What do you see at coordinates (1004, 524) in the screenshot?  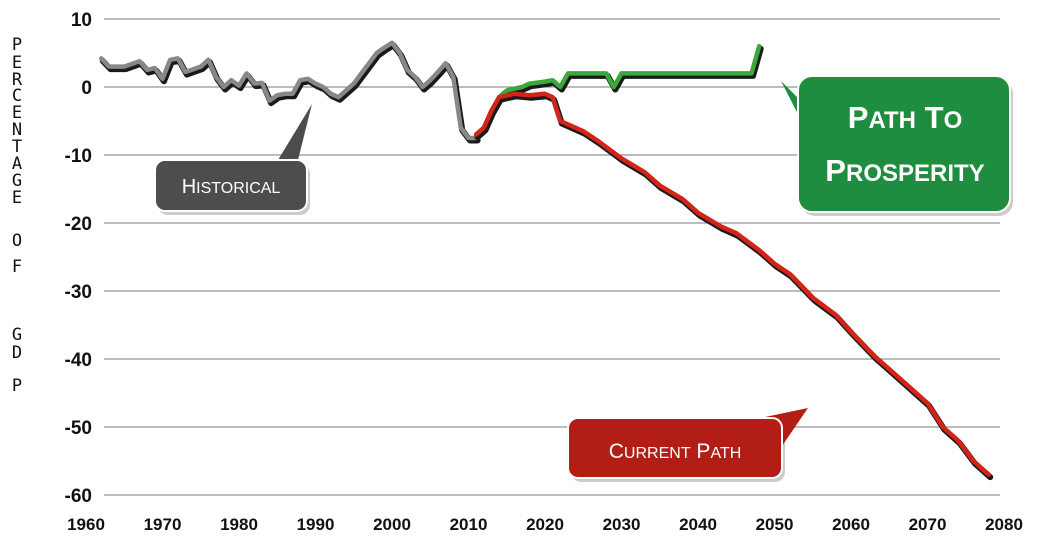 I see `x-tick-label: 2080` at bounding box center [1004, 524].